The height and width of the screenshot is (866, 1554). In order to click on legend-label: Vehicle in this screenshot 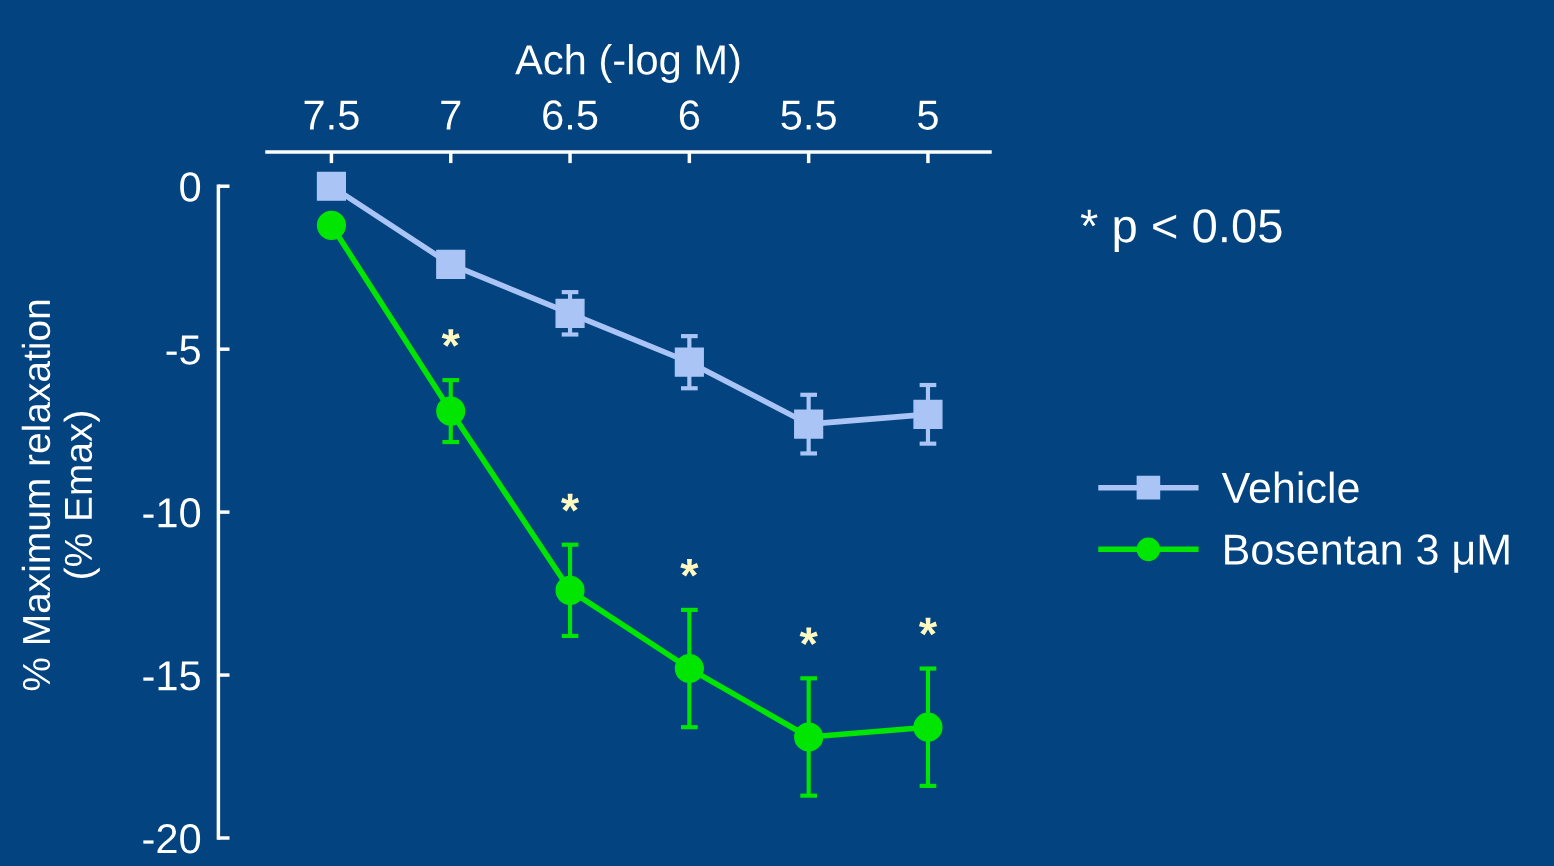, I will do `click(1290, 487)`.